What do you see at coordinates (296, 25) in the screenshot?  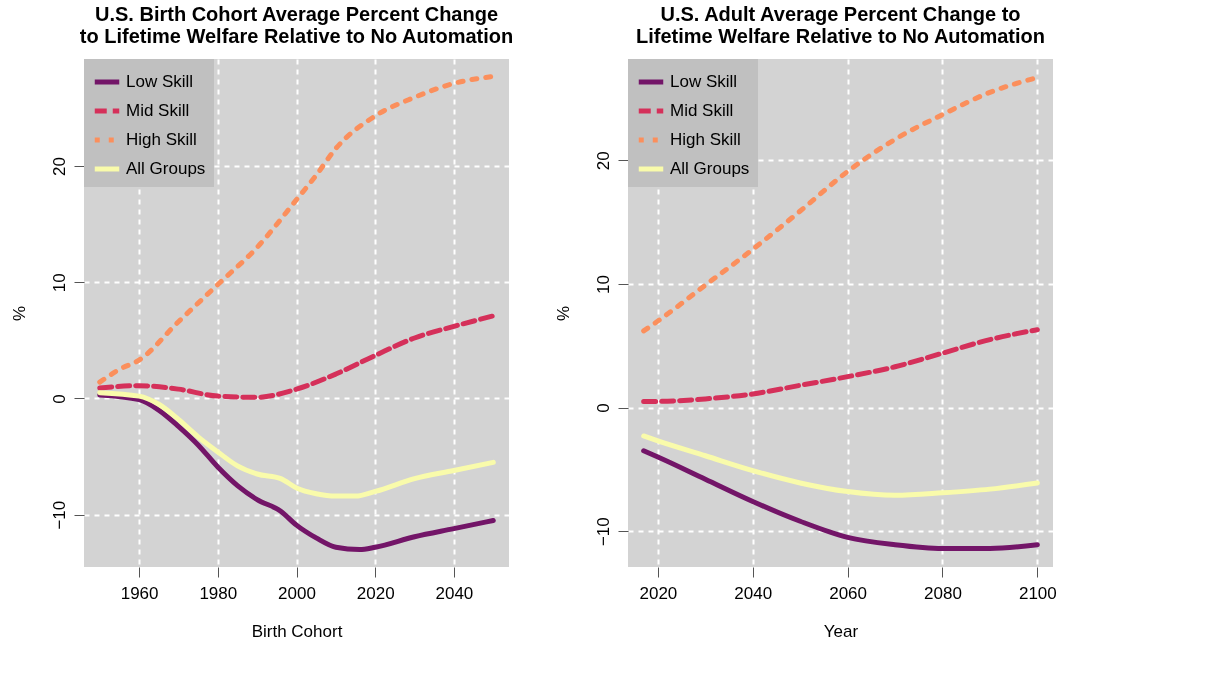 I see `chart-title: U.S. Birth Cohort Average Percent Change to Lifetime Welfare Relative to No Automation` at bounding box center [296, 25].